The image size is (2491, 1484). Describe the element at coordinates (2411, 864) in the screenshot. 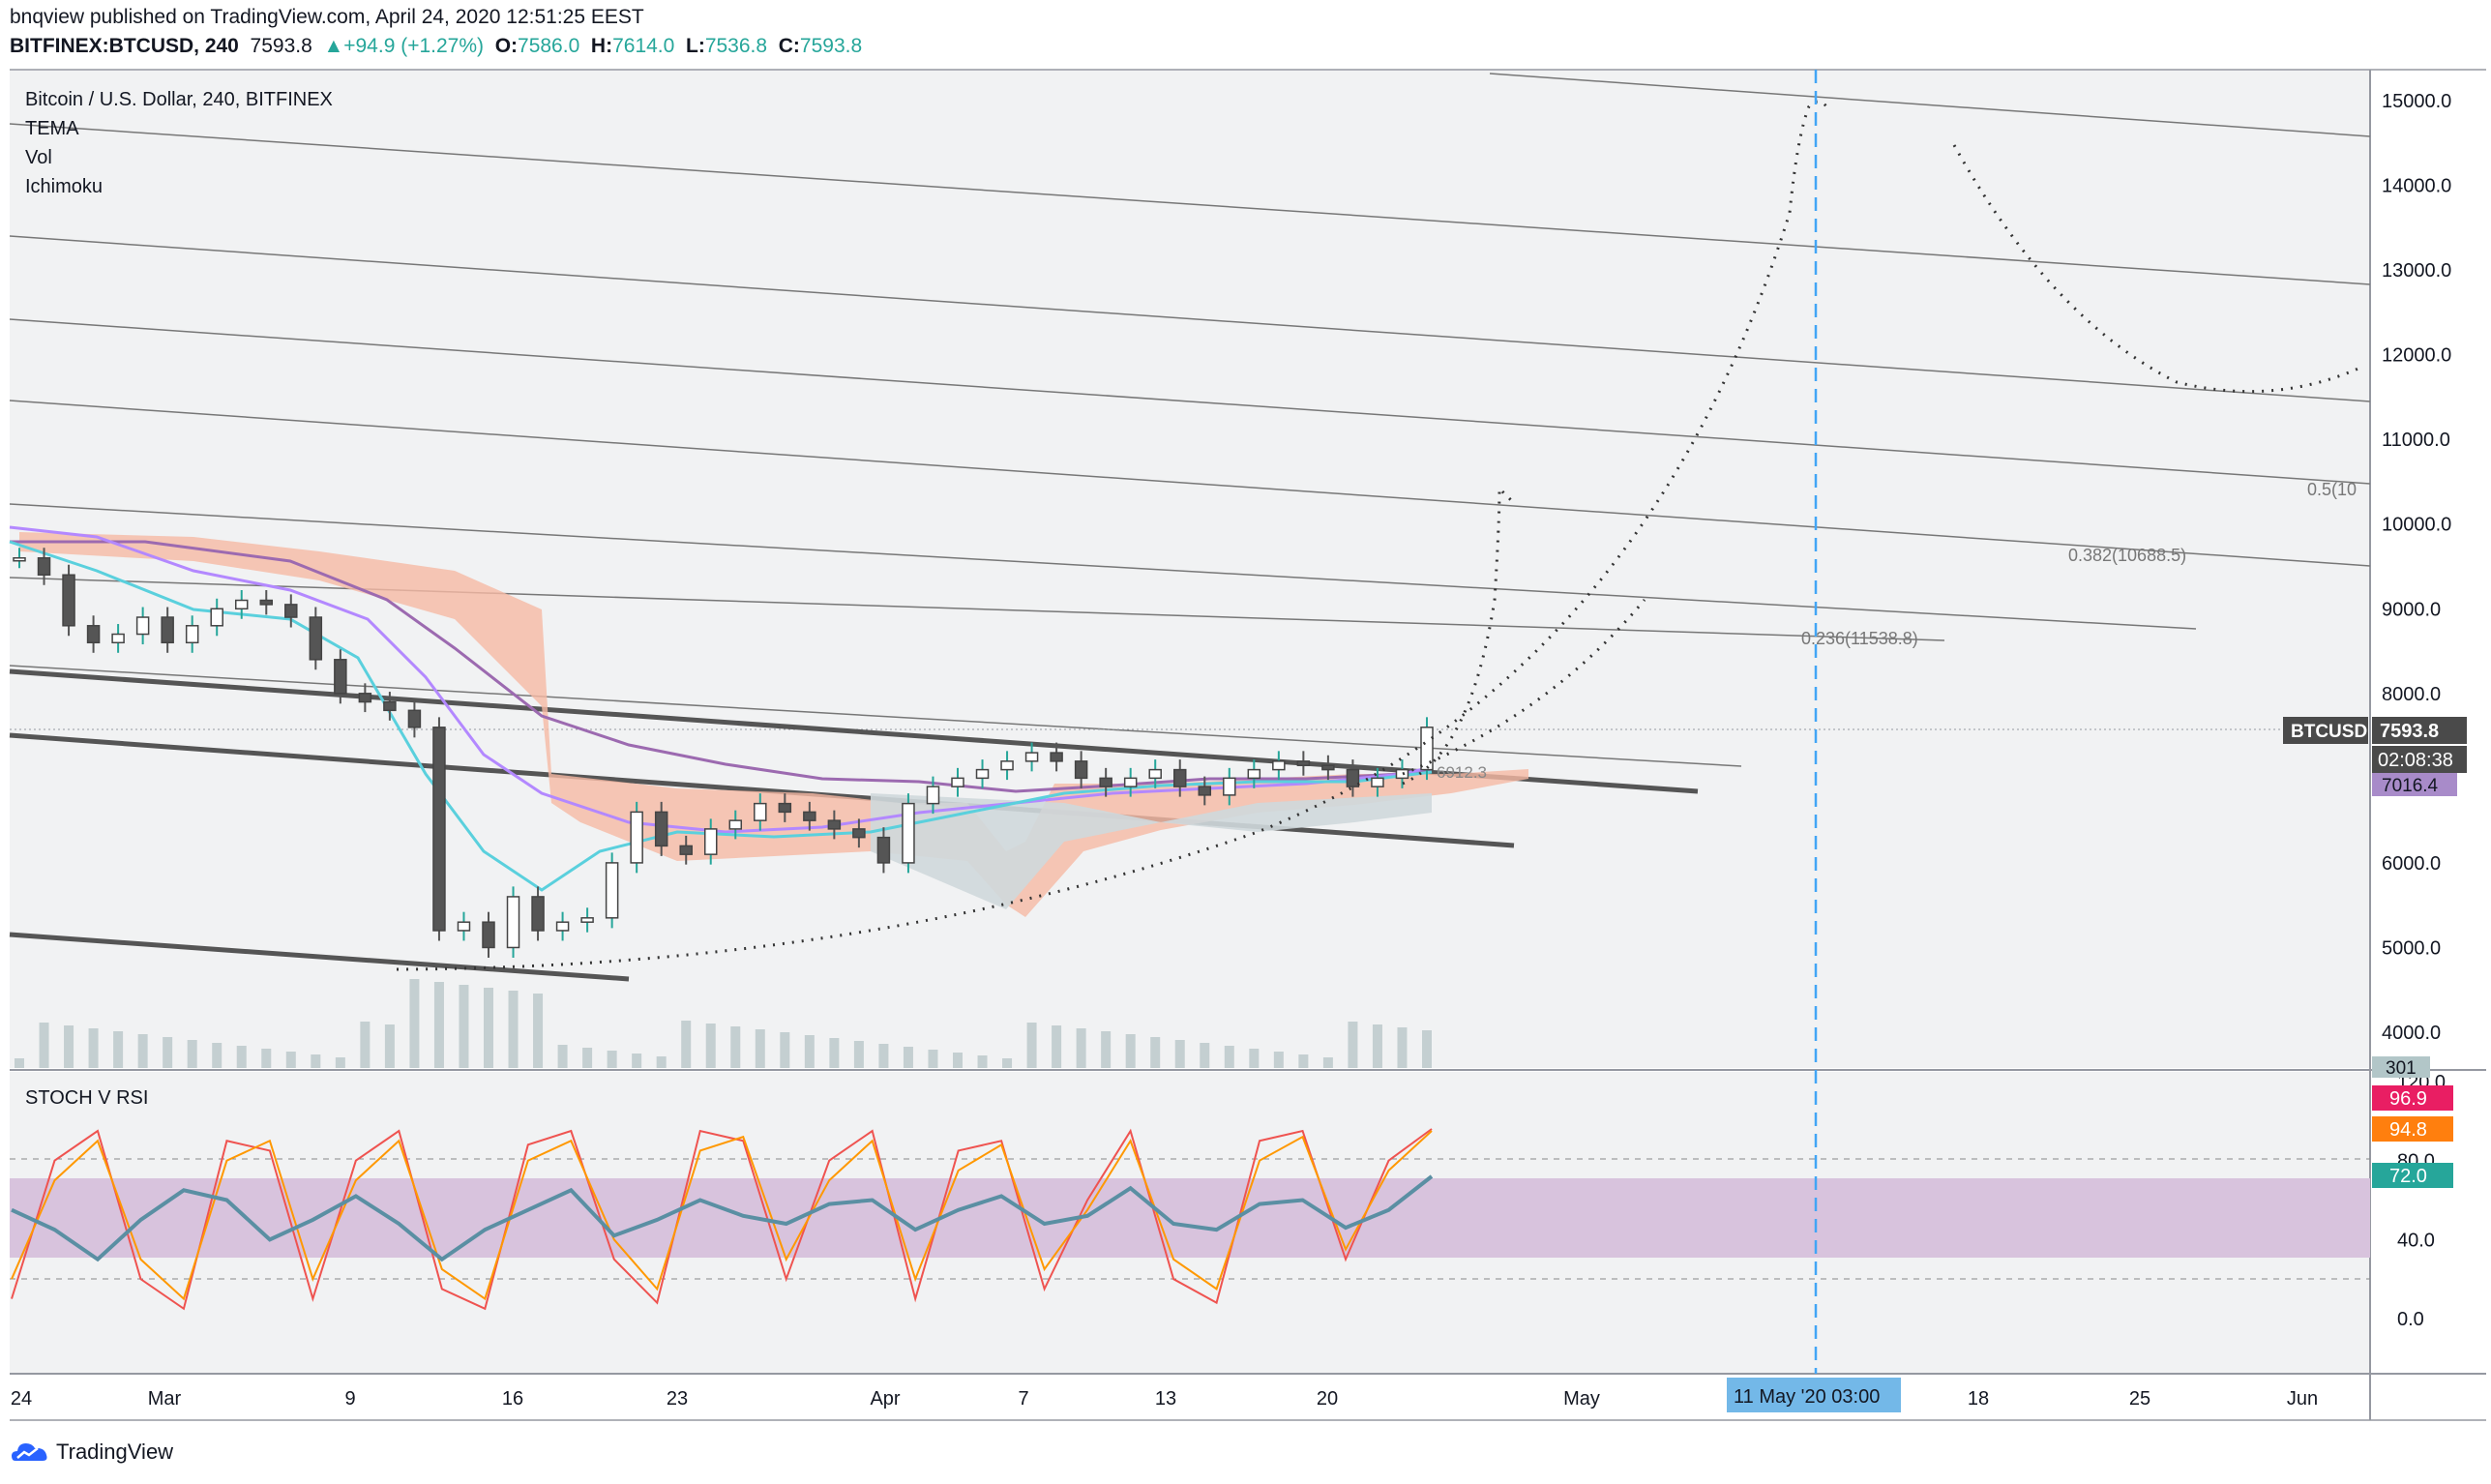

I see `price-tick-label: 6000.0` at that location.